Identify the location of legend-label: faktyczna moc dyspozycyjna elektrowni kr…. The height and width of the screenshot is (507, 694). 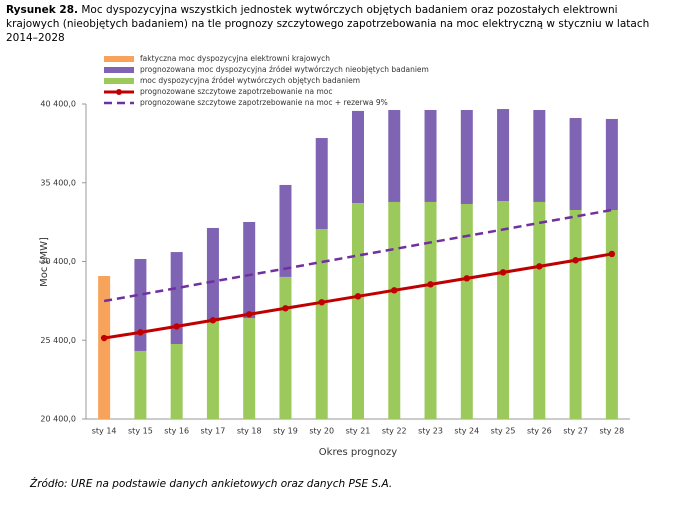
(235, 58).